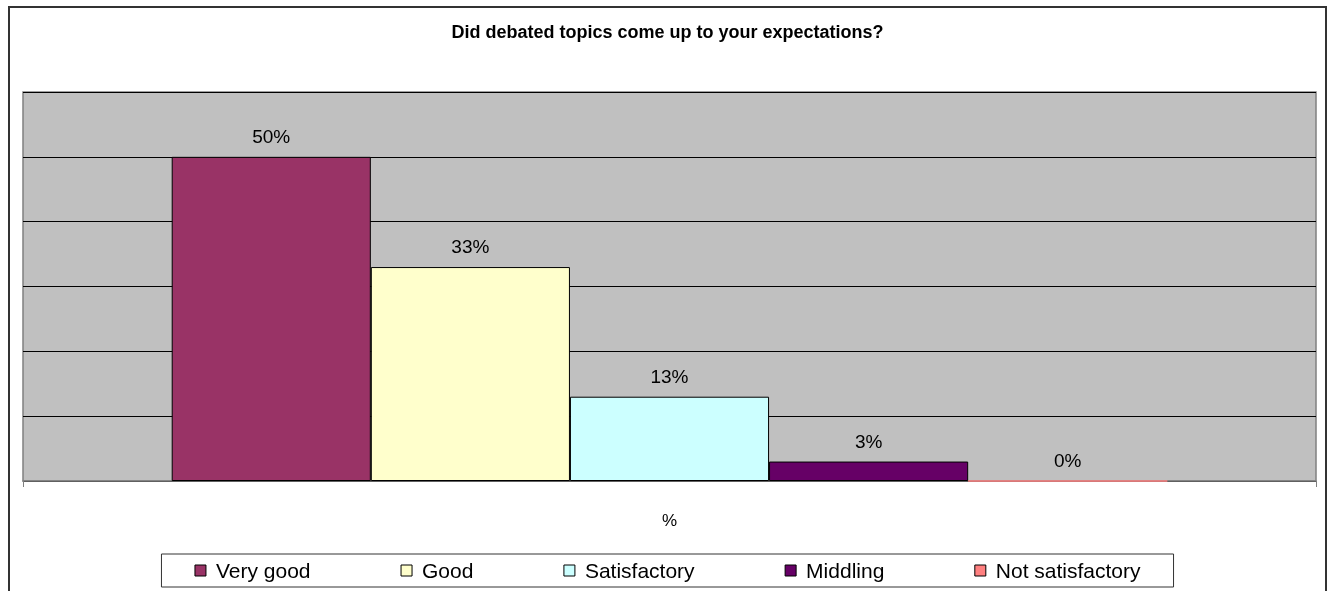 The image size is (1329, 591). Describe the element at coordinates (845, 570) in the screenshot. I see `legend-label: Middling` at that location.